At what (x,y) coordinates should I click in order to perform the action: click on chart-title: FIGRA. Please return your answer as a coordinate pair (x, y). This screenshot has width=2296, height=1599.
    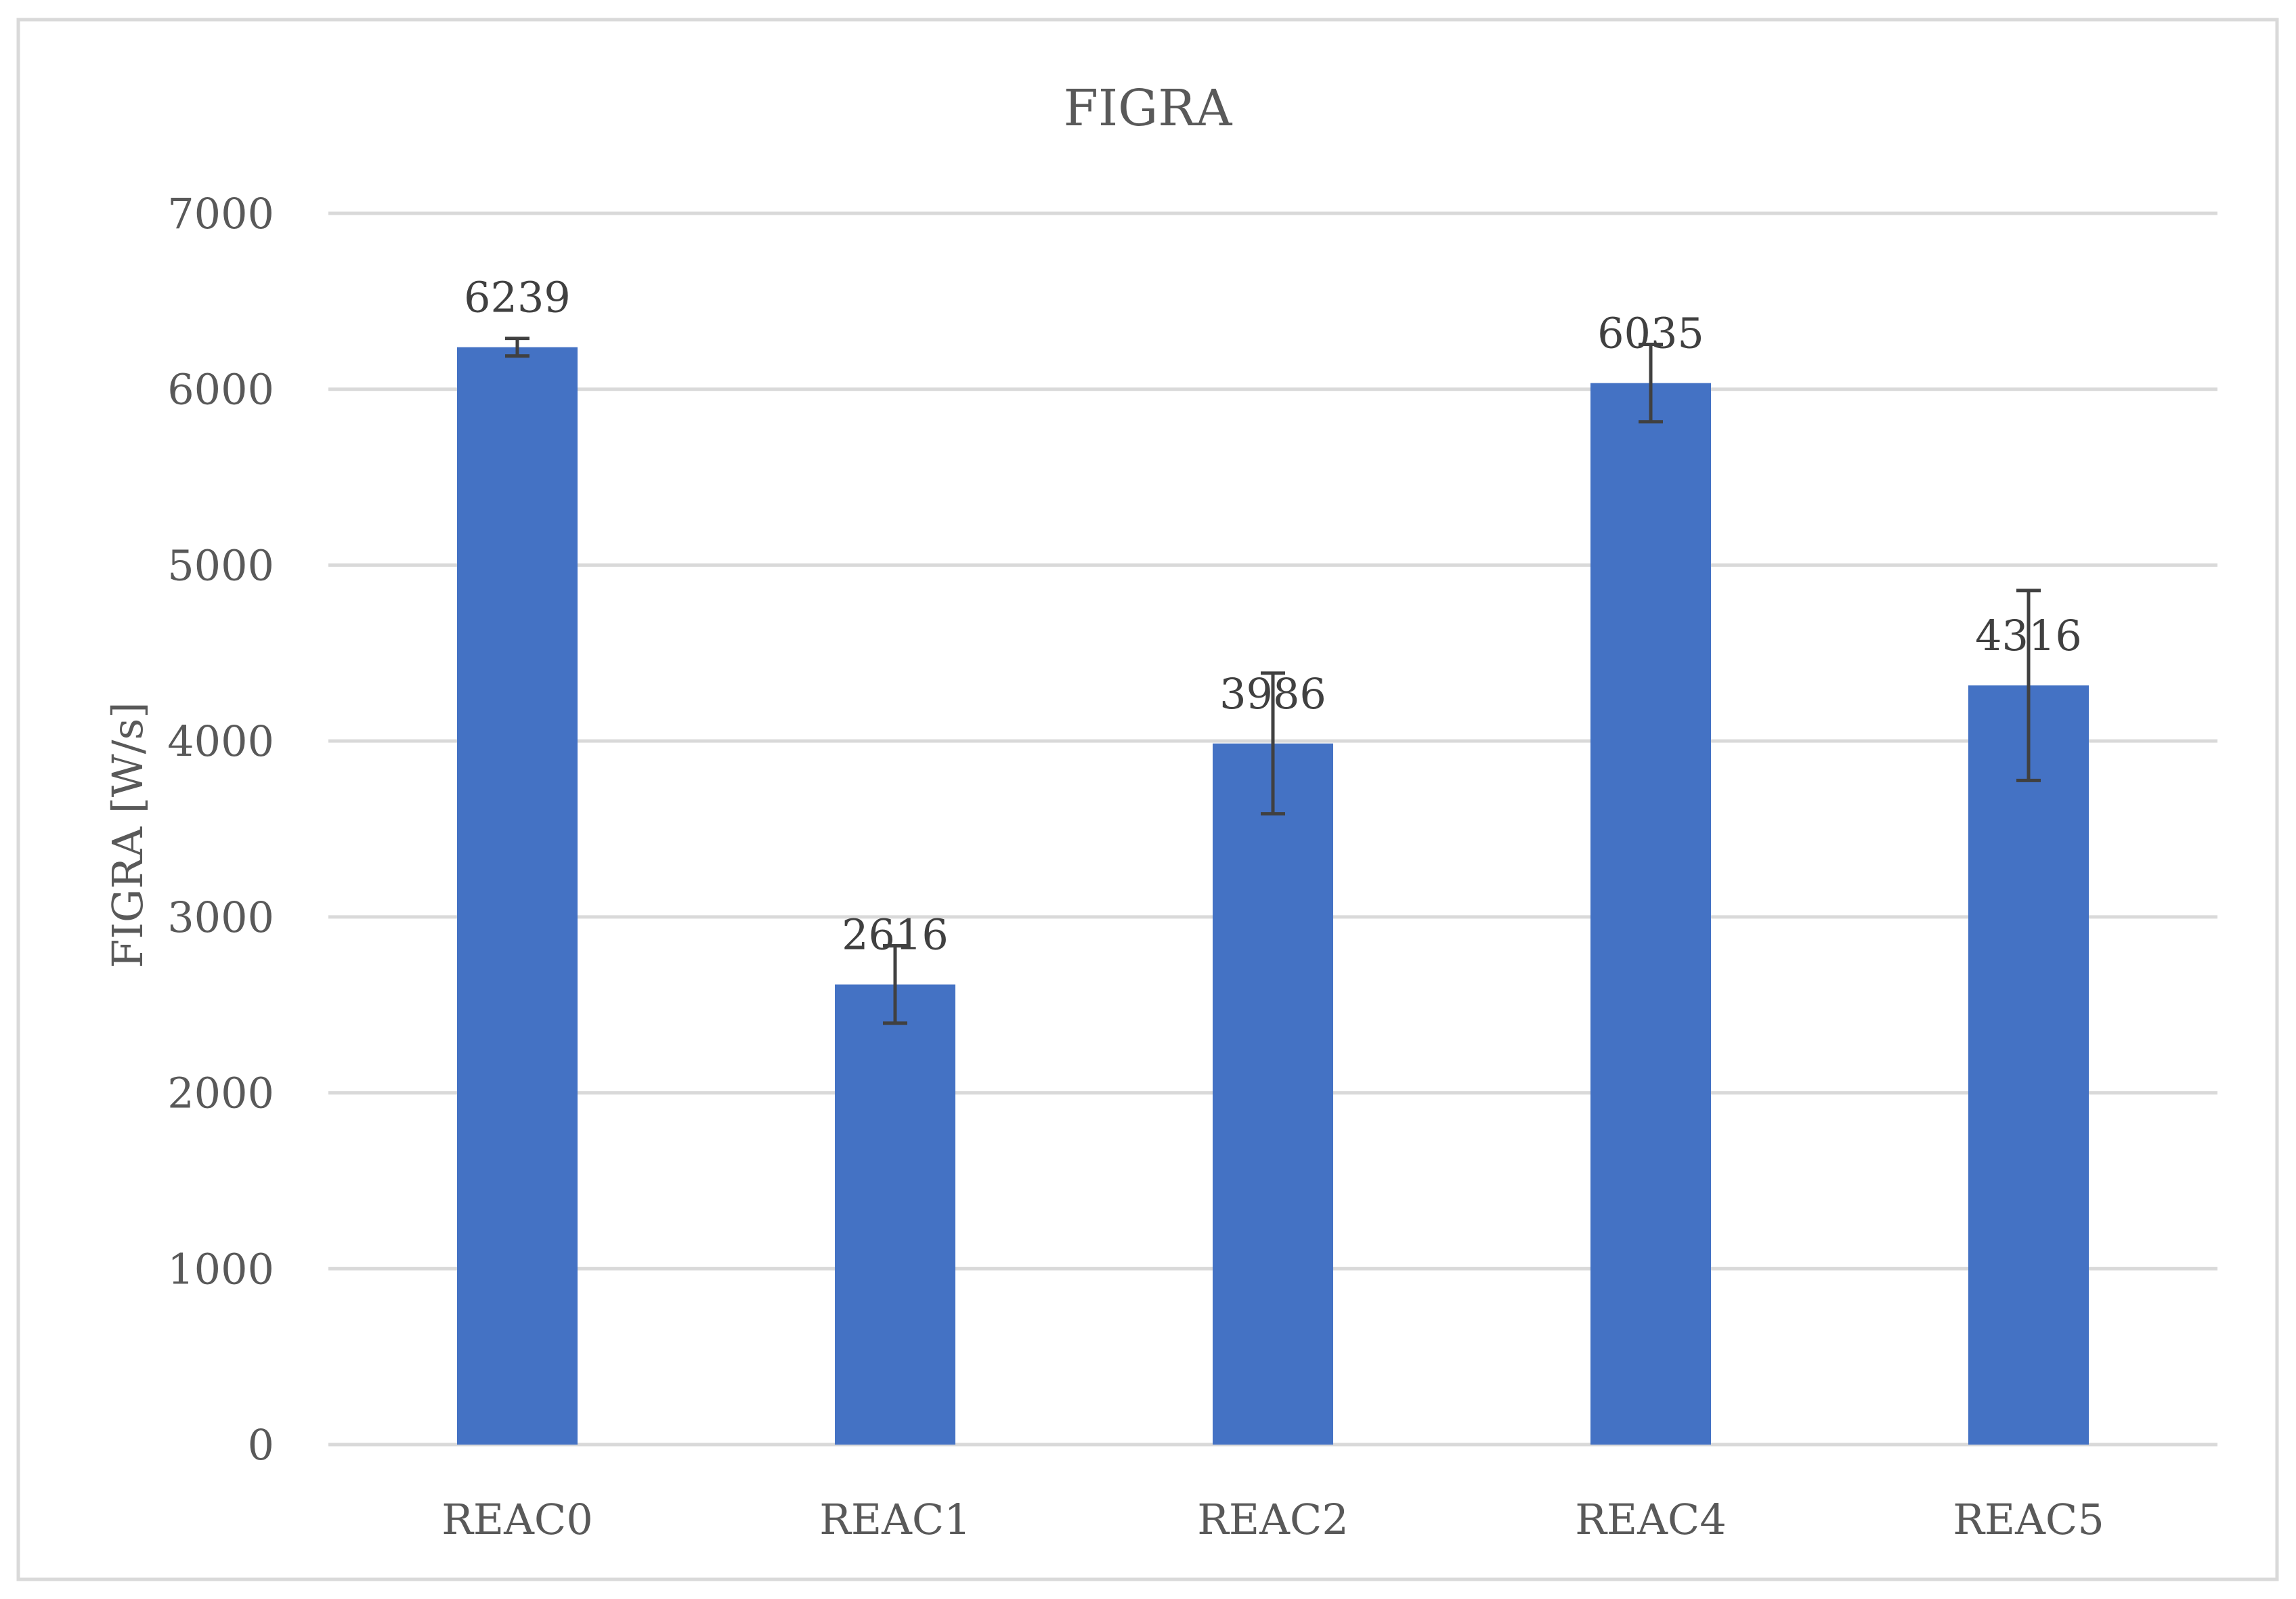
    Looking at the image, I should click on (1148, 108).